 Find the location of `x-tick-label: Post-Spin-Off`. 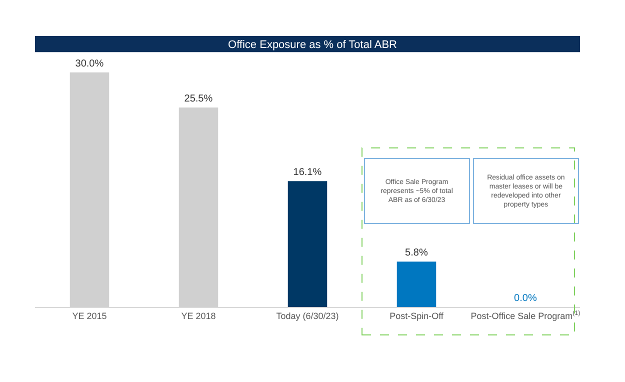

x-tick-label: Post-Spin-Off is located at coordinates (417, 315).